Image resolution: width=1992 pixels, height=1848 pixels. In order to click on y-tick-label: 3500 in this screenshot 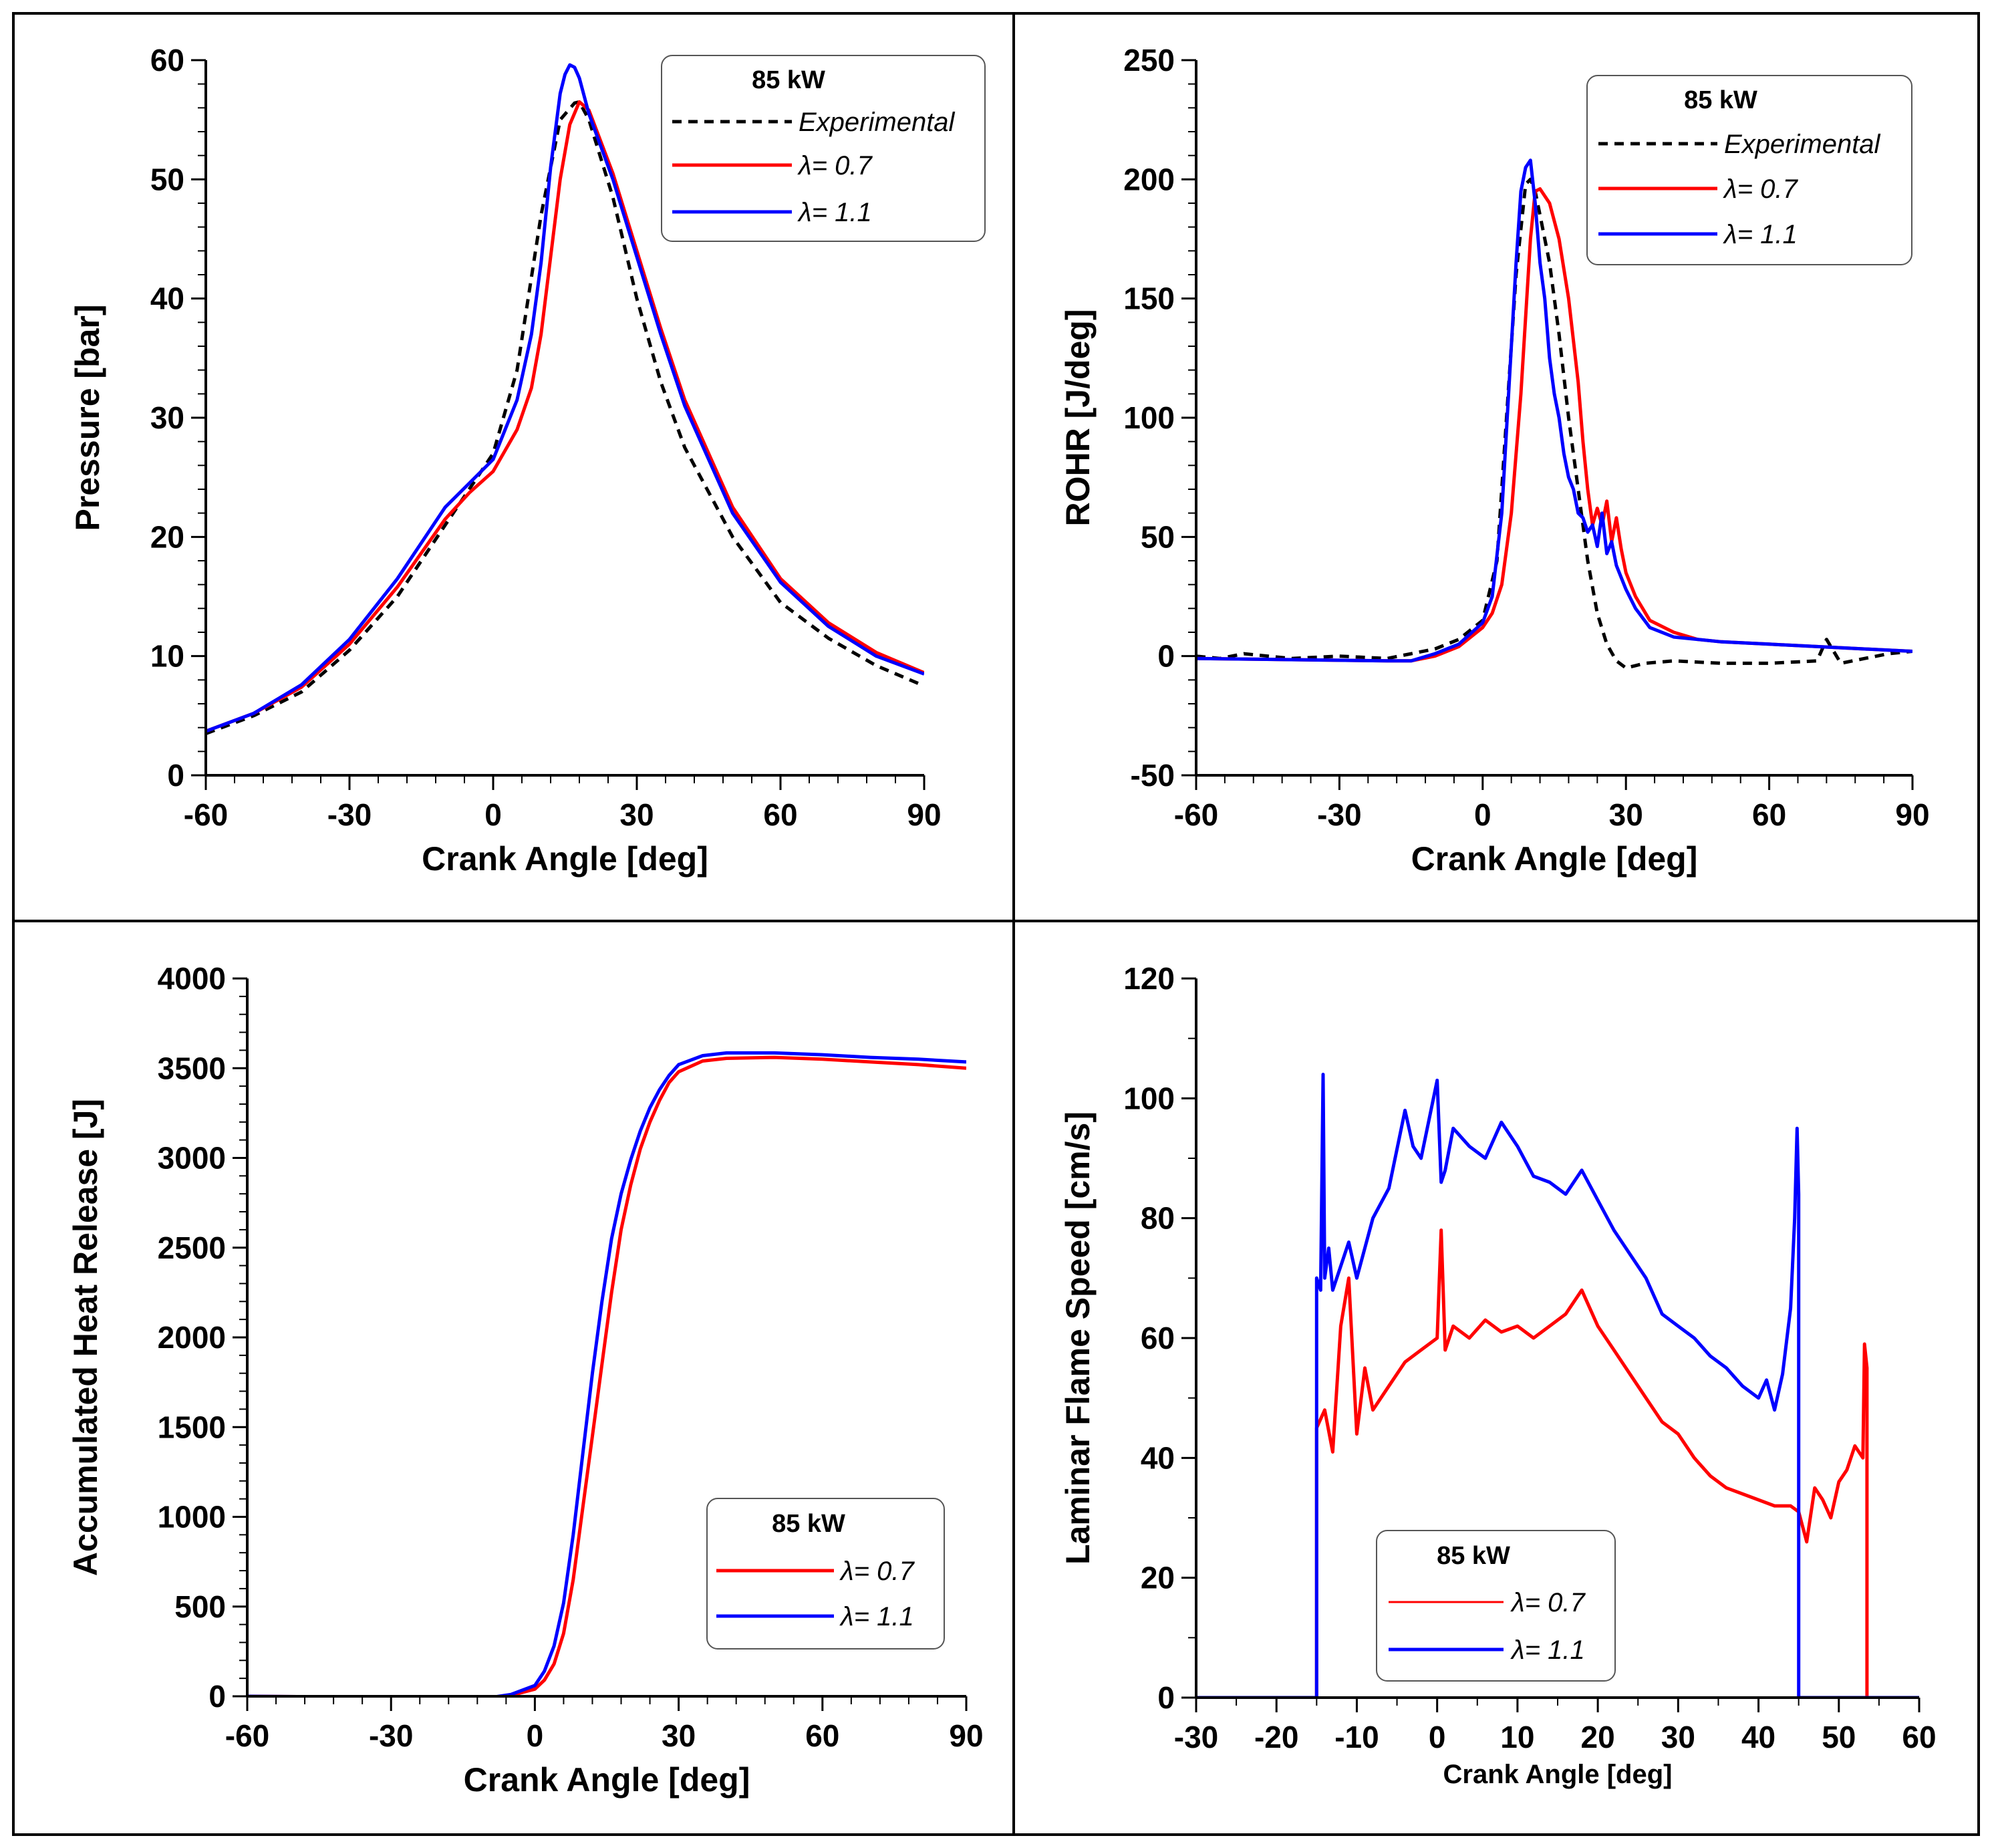, I will do `click(192, 1068)`.